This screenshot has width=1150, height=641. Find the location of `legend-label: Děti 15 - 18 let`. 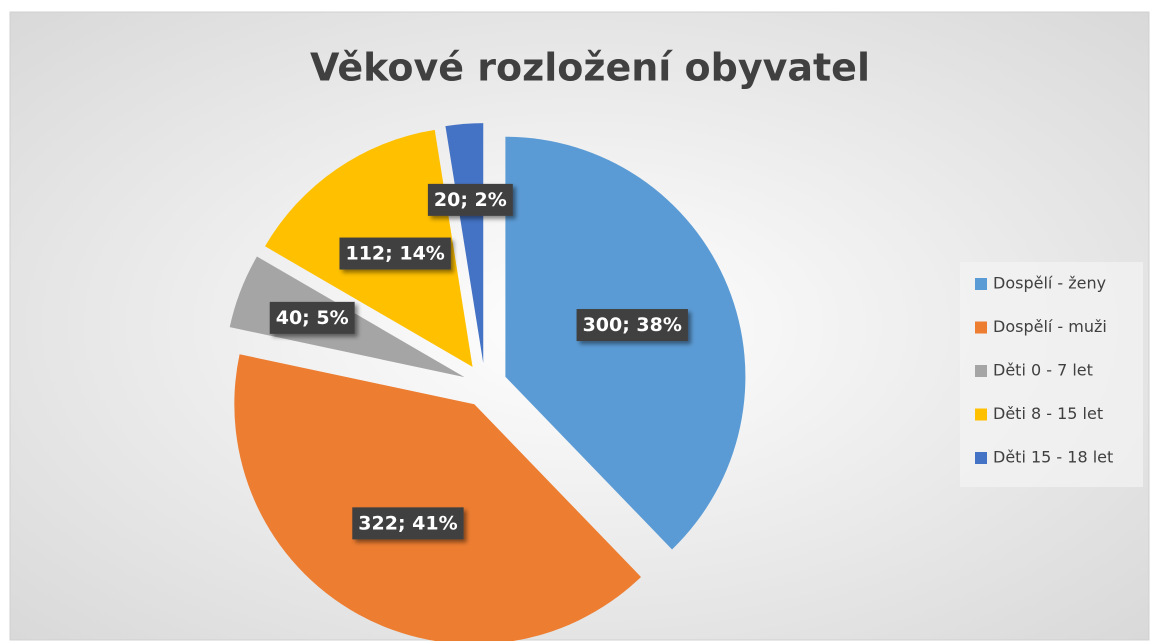

legend-label: Děti 15 - 18 let is located at coordinates (1053, 457).